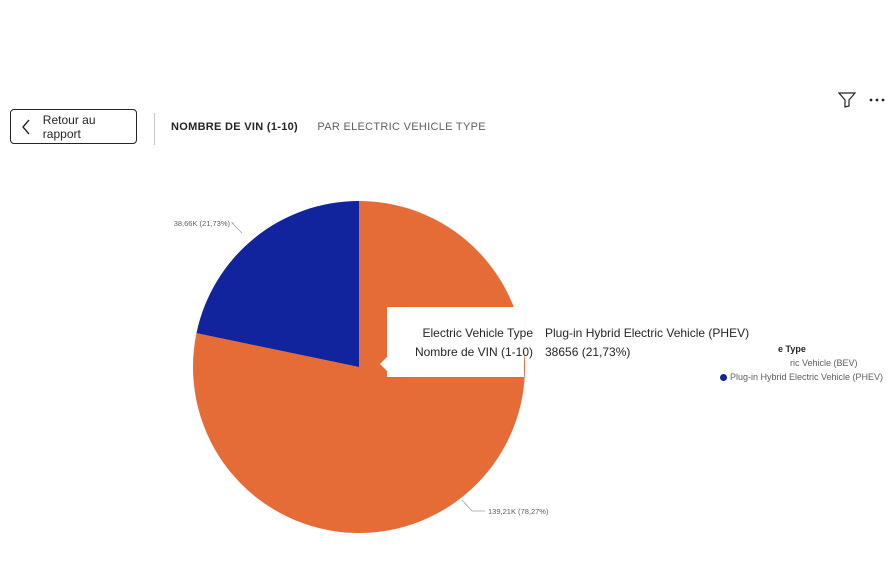  I want to click on tooltip-box, so click(455, 342).